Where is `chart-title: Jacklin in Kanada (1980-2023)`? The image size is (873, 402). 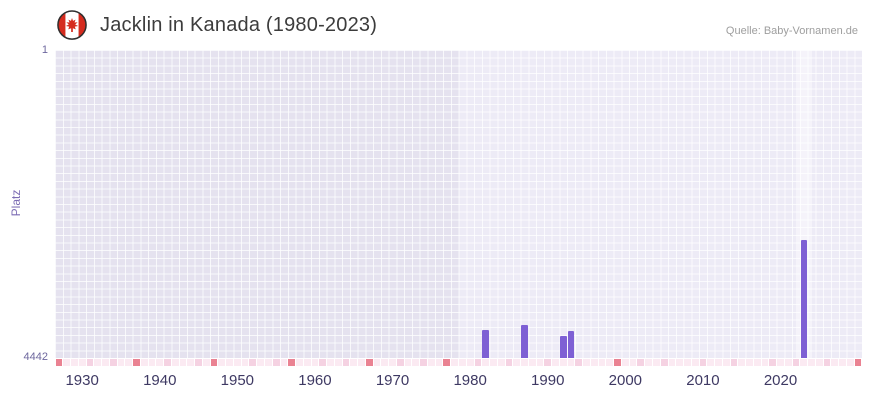 chart-title: Jacklin in Kanada (1980-2023) is located at coordinates (239, 24).